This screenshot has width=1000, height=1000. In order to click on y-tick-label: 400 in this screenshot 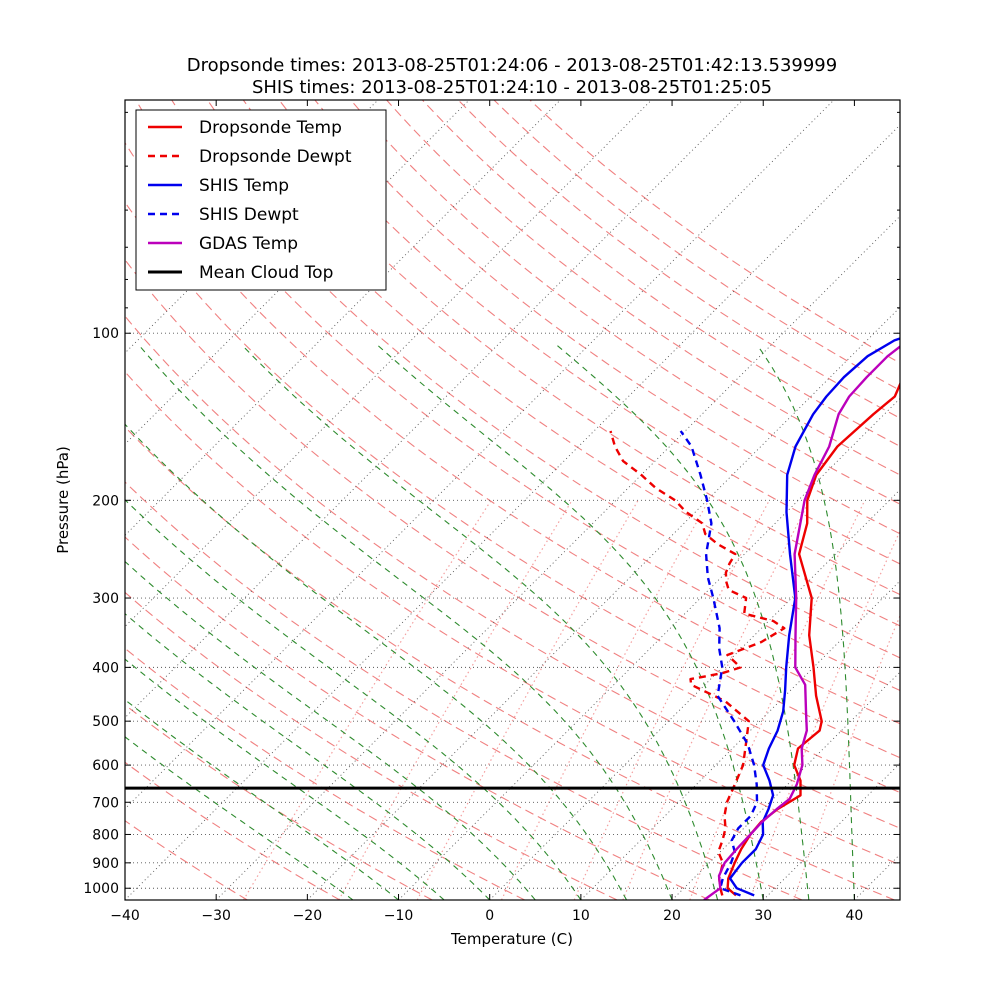, I will do `click(105, 668)`.